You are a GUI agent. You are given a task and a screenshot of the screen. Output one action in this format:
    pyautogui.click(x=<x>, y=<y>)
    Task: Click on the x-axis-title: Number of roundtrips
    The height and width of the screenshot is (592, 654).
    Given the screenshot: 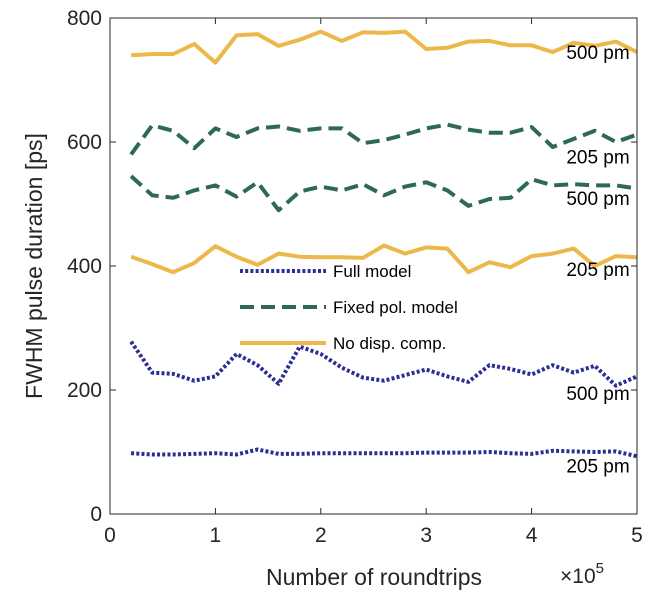 What is the action you would take?
    pyautogui.click(x=374, y=577)
    